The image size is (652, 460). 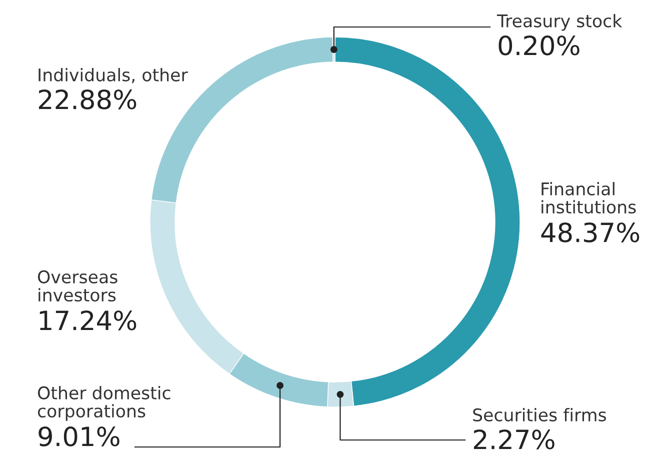 I want to click on slice-label: Securities firms, so click(x=539, y=415).